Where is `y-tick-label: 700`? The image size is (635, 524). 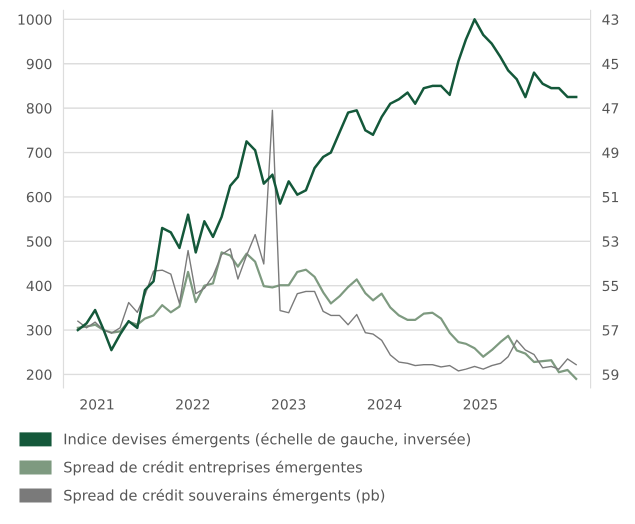
y-tick-label: 700 is located at coordinates (39, 152).